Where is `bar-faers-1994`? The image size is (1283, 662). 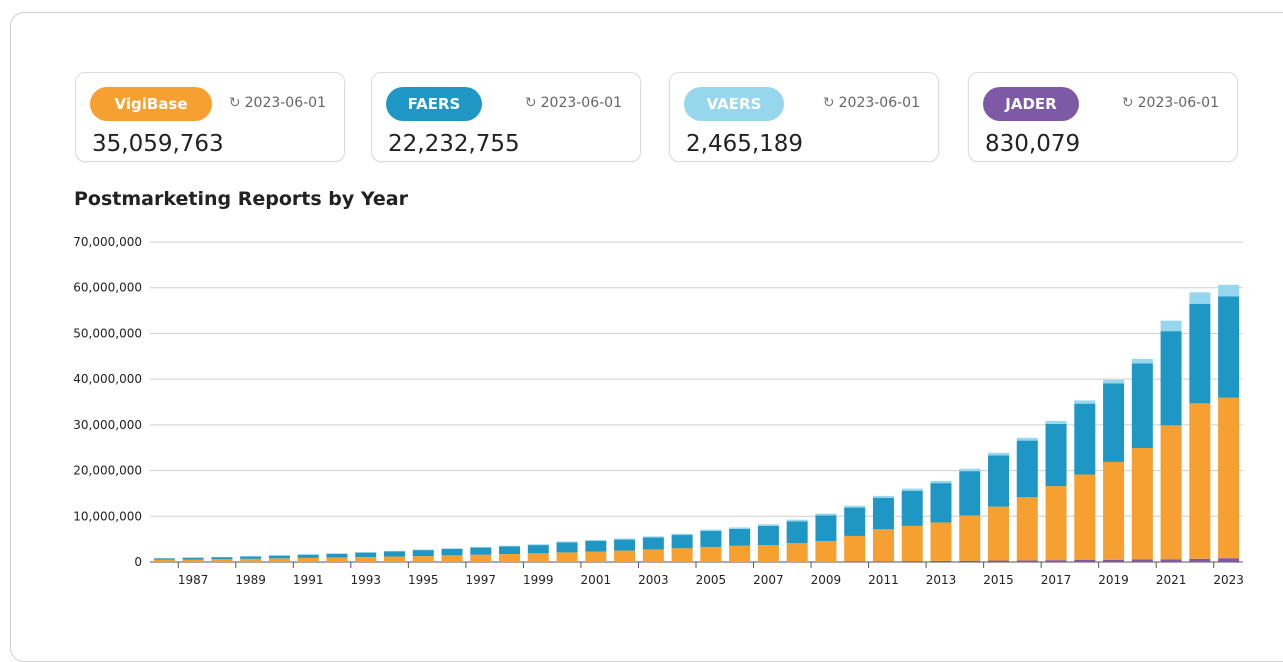
bar-faers-1994 is located at coordinates (394, 553).